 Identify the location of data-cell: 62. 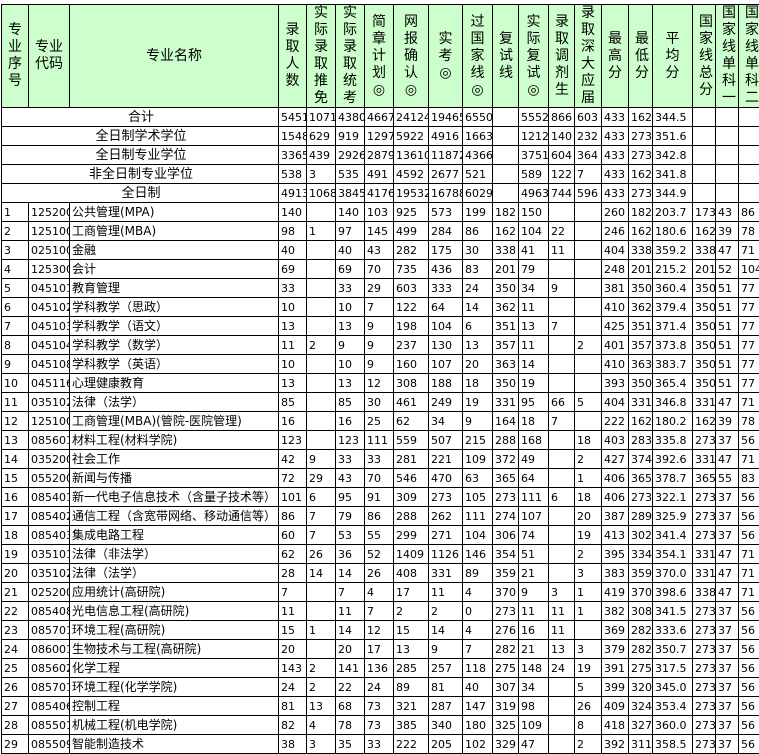
(293, 554).